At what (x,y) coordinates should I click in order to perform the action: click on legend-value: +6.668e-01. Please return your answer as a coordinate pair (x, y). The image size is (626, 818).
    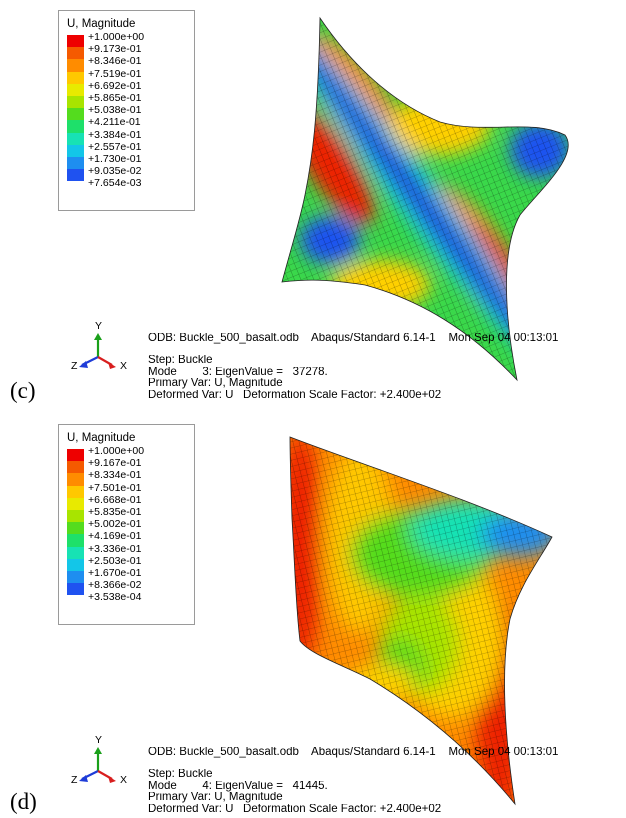
    Looking at the image, I should click on (115, 499).